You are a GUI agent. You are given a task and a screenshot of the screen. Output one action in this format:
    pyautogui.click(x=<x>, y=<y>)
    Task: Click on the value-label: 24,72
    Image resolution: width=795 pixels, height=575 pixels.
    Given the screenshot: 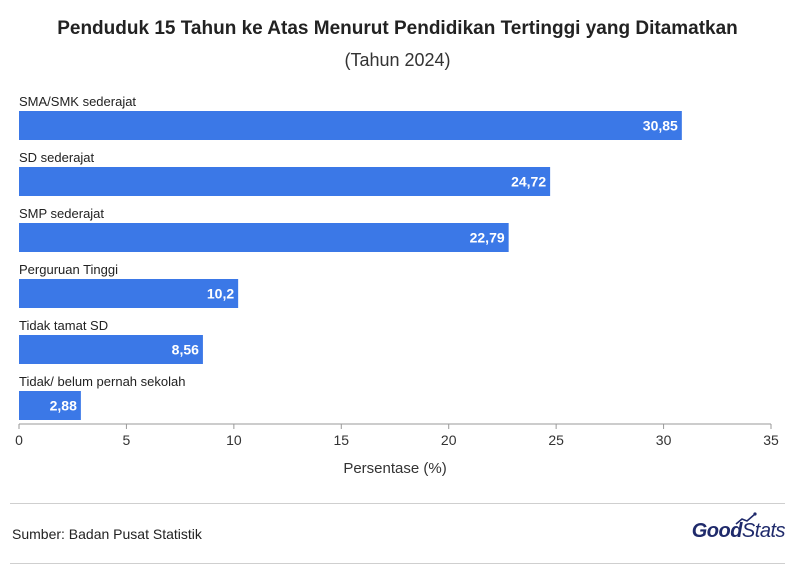 What is the action you would take?
    pyautogui.click(x=528, y=182)
    